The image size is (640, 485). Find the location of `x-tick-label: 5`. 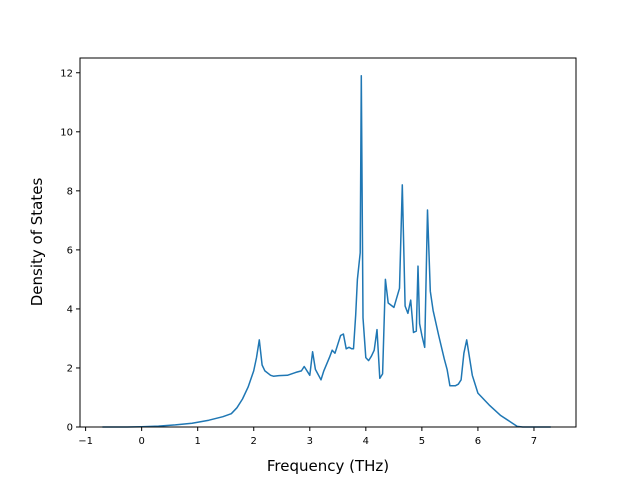

x-tick-label: 5 is located at coordinates (422, 441).